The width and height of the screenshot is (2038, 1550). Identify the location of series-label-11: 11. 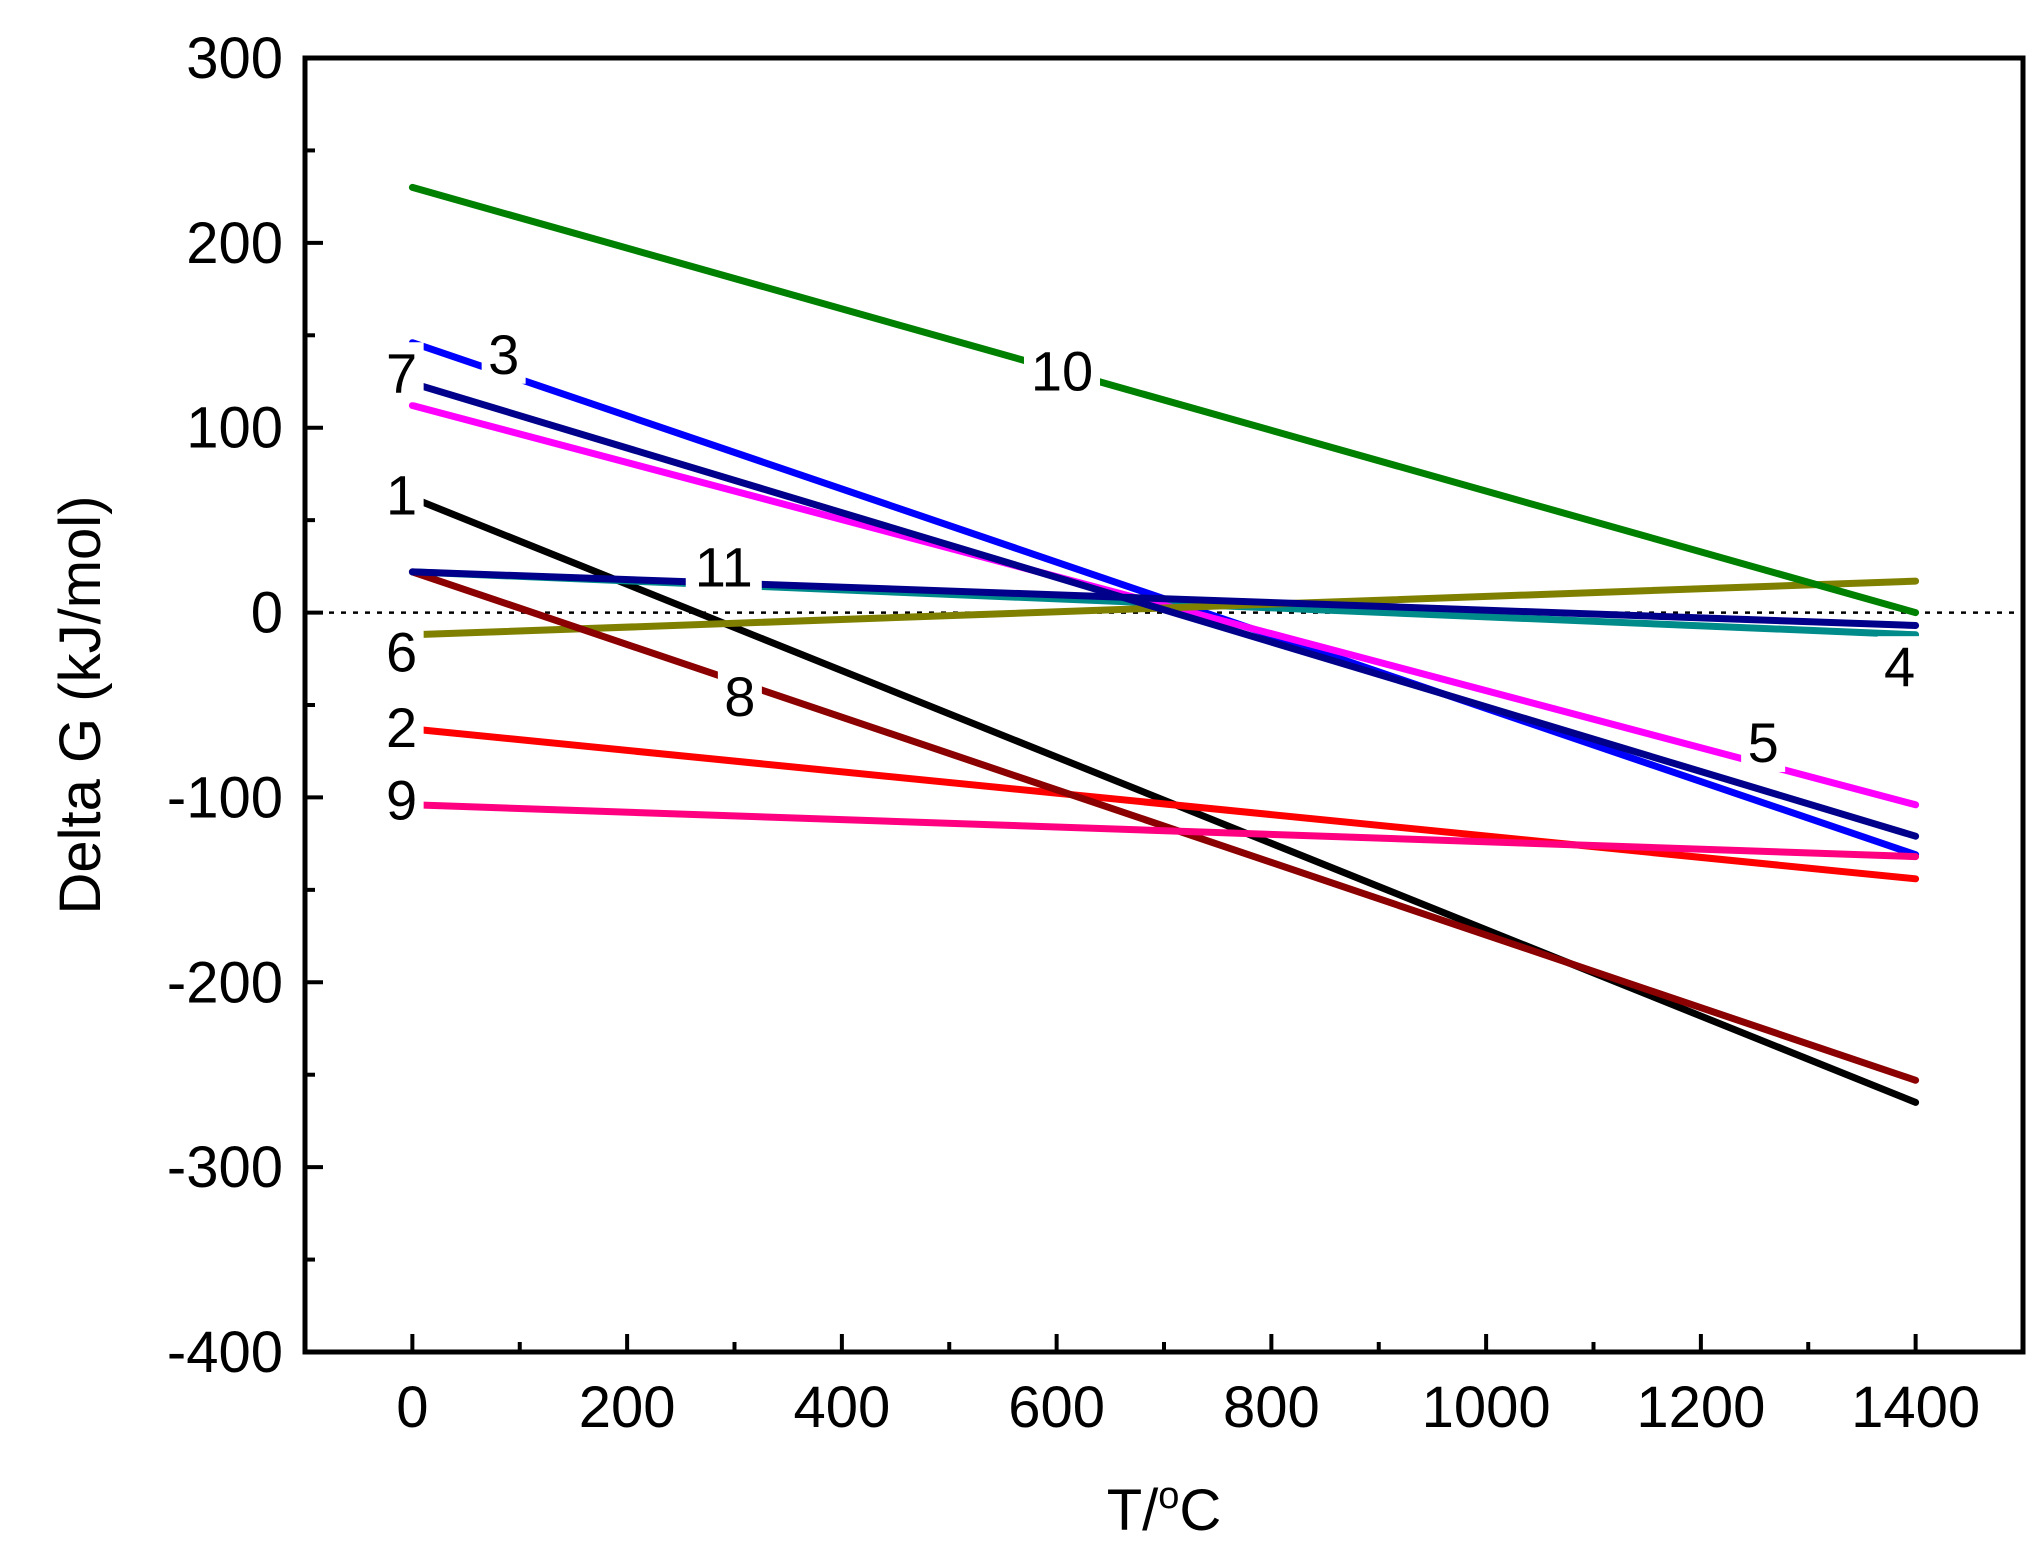
(724, 566).